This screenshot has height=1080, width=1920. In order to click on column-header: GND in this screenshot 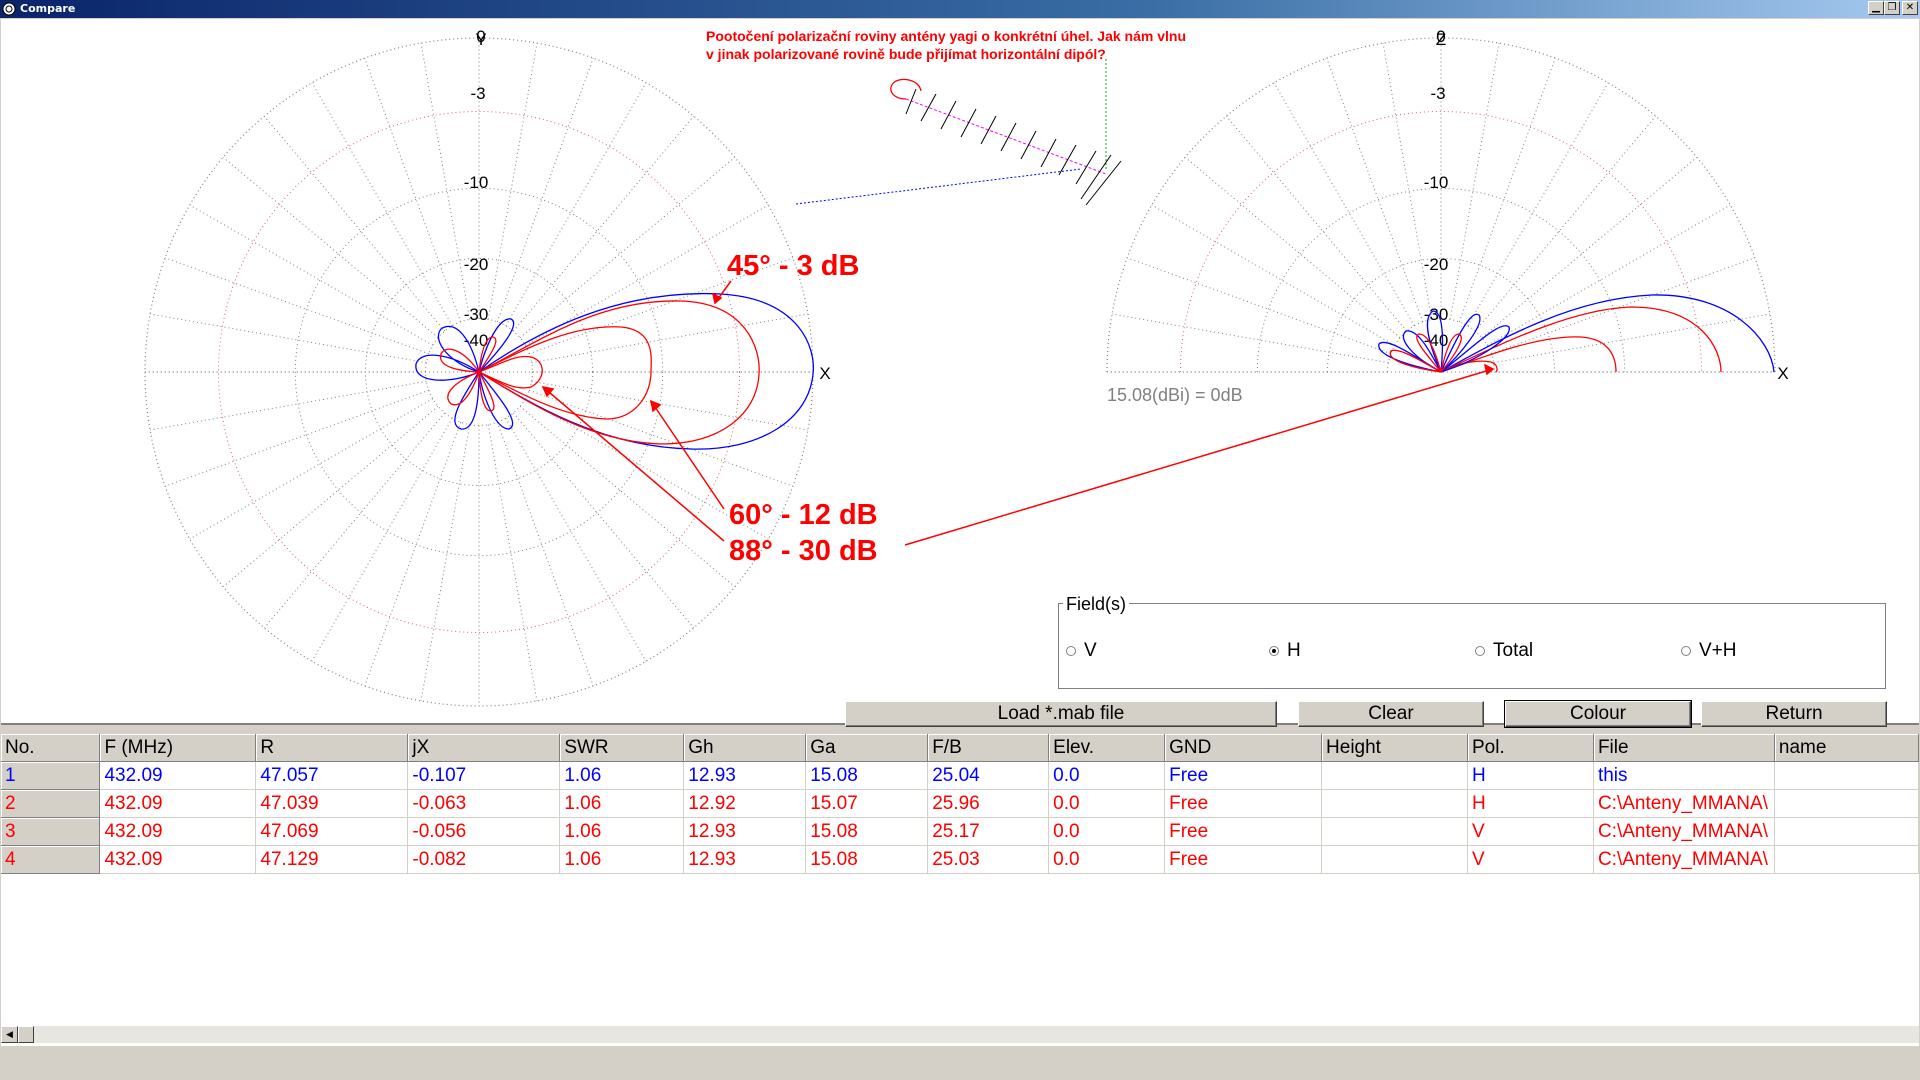, I will do `click(1243, 748)`.